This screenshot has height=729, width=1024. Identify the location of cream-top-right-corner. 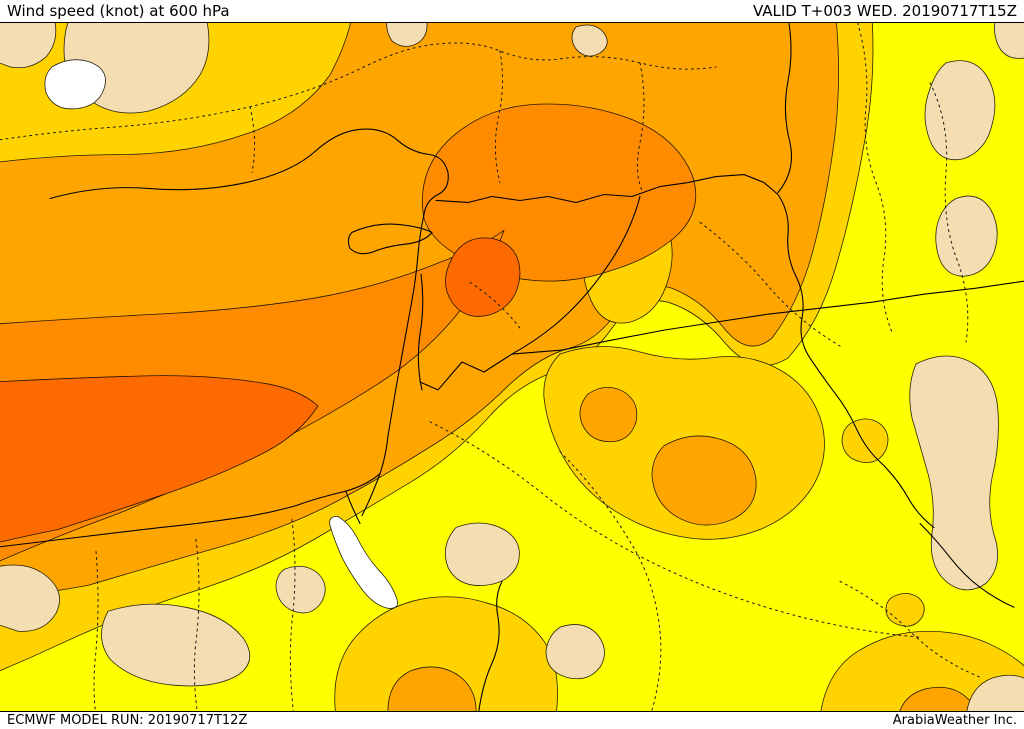
(1009, 41).